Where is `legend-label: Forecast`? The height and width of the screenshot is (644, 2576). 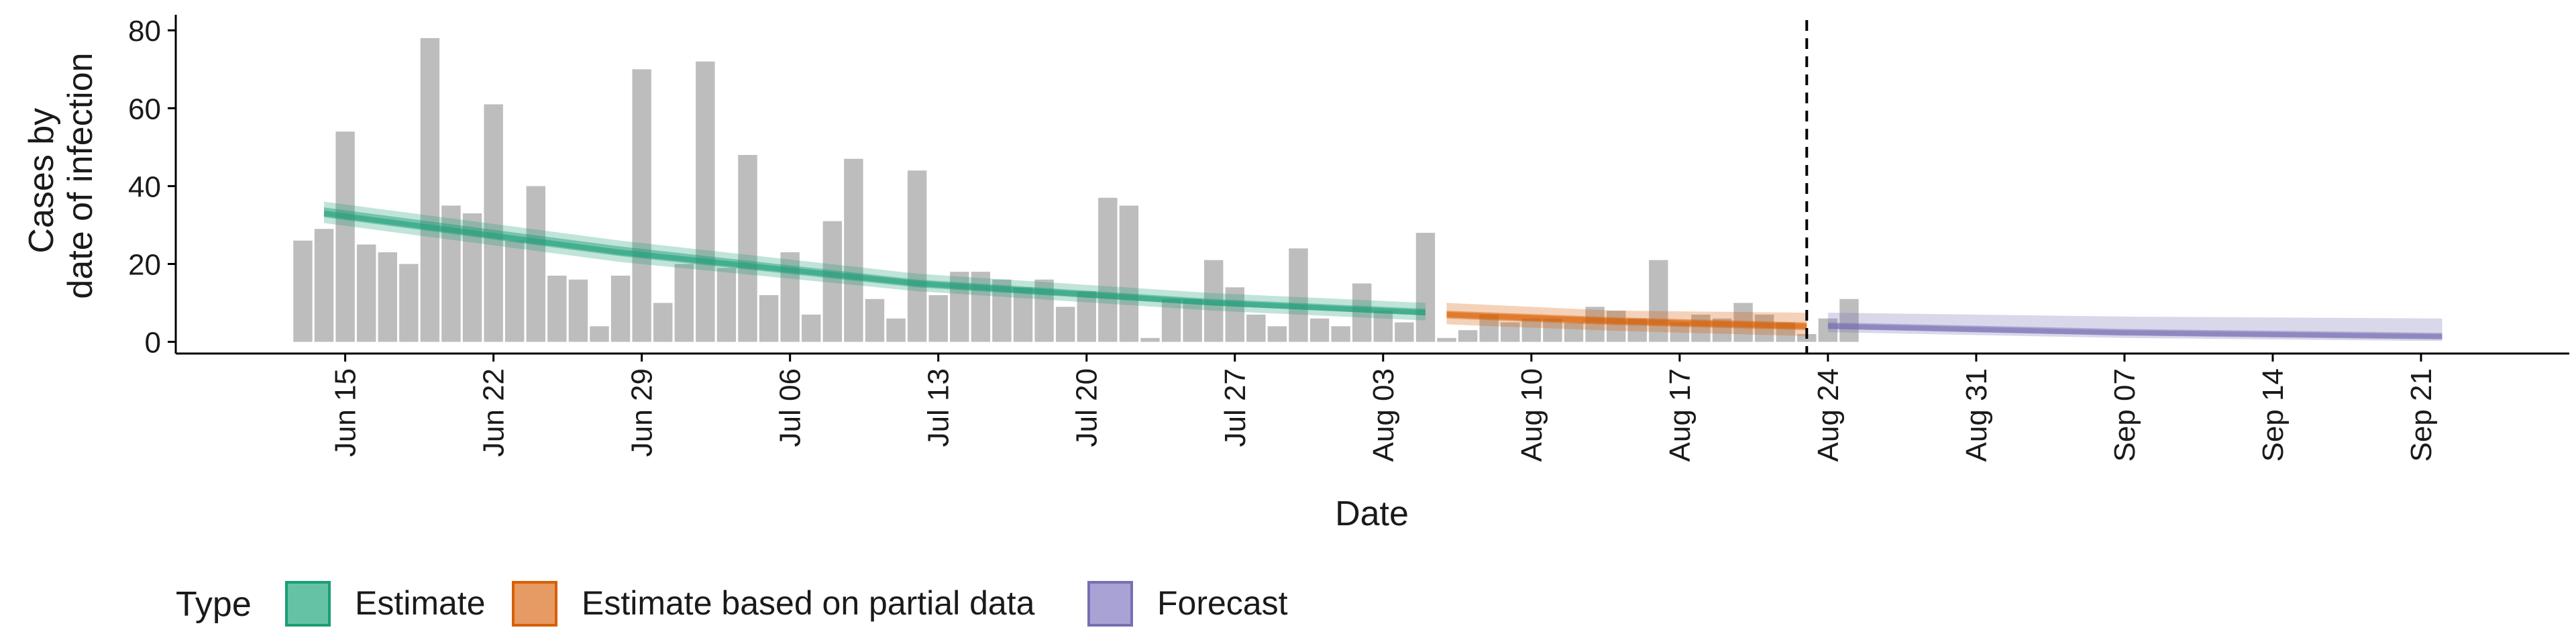 legend-label: Forecast is located at coordinates (1222, 603).